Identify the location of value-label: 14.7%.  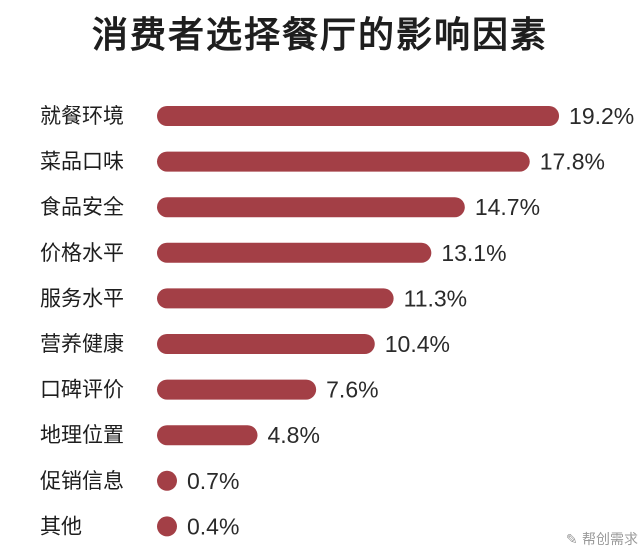
(507, 207).